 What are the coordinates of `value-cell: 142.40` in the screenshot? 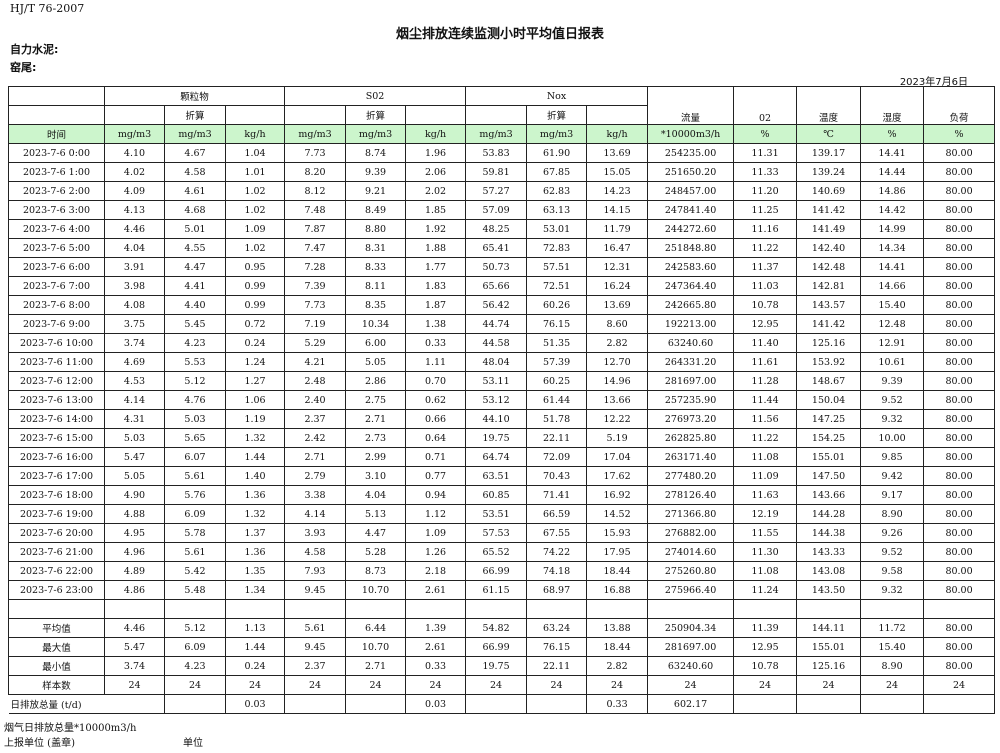 It's located at (829, 248).